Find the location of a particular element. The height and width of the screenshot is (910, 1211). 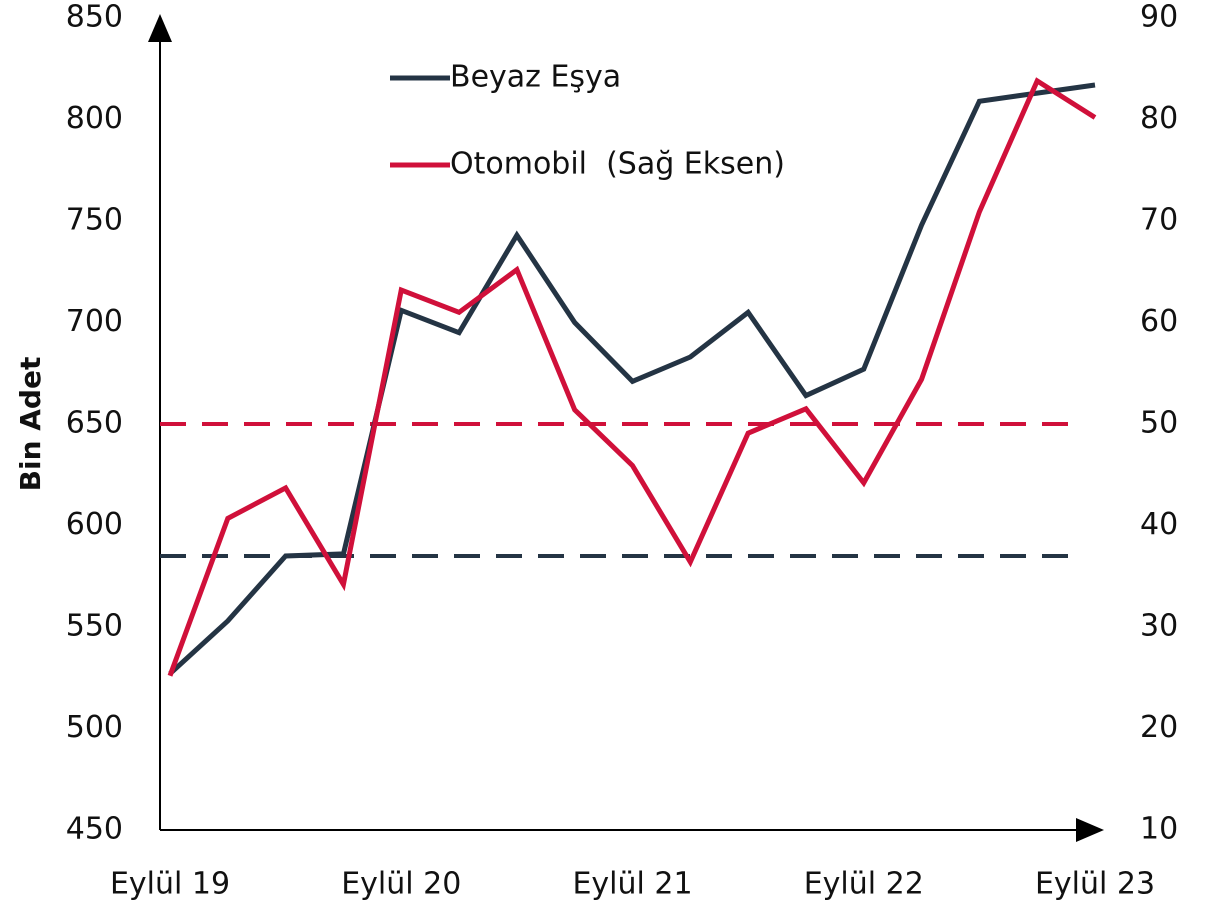

y2-tick-label: 50 is located at coordinates (1159, 423).